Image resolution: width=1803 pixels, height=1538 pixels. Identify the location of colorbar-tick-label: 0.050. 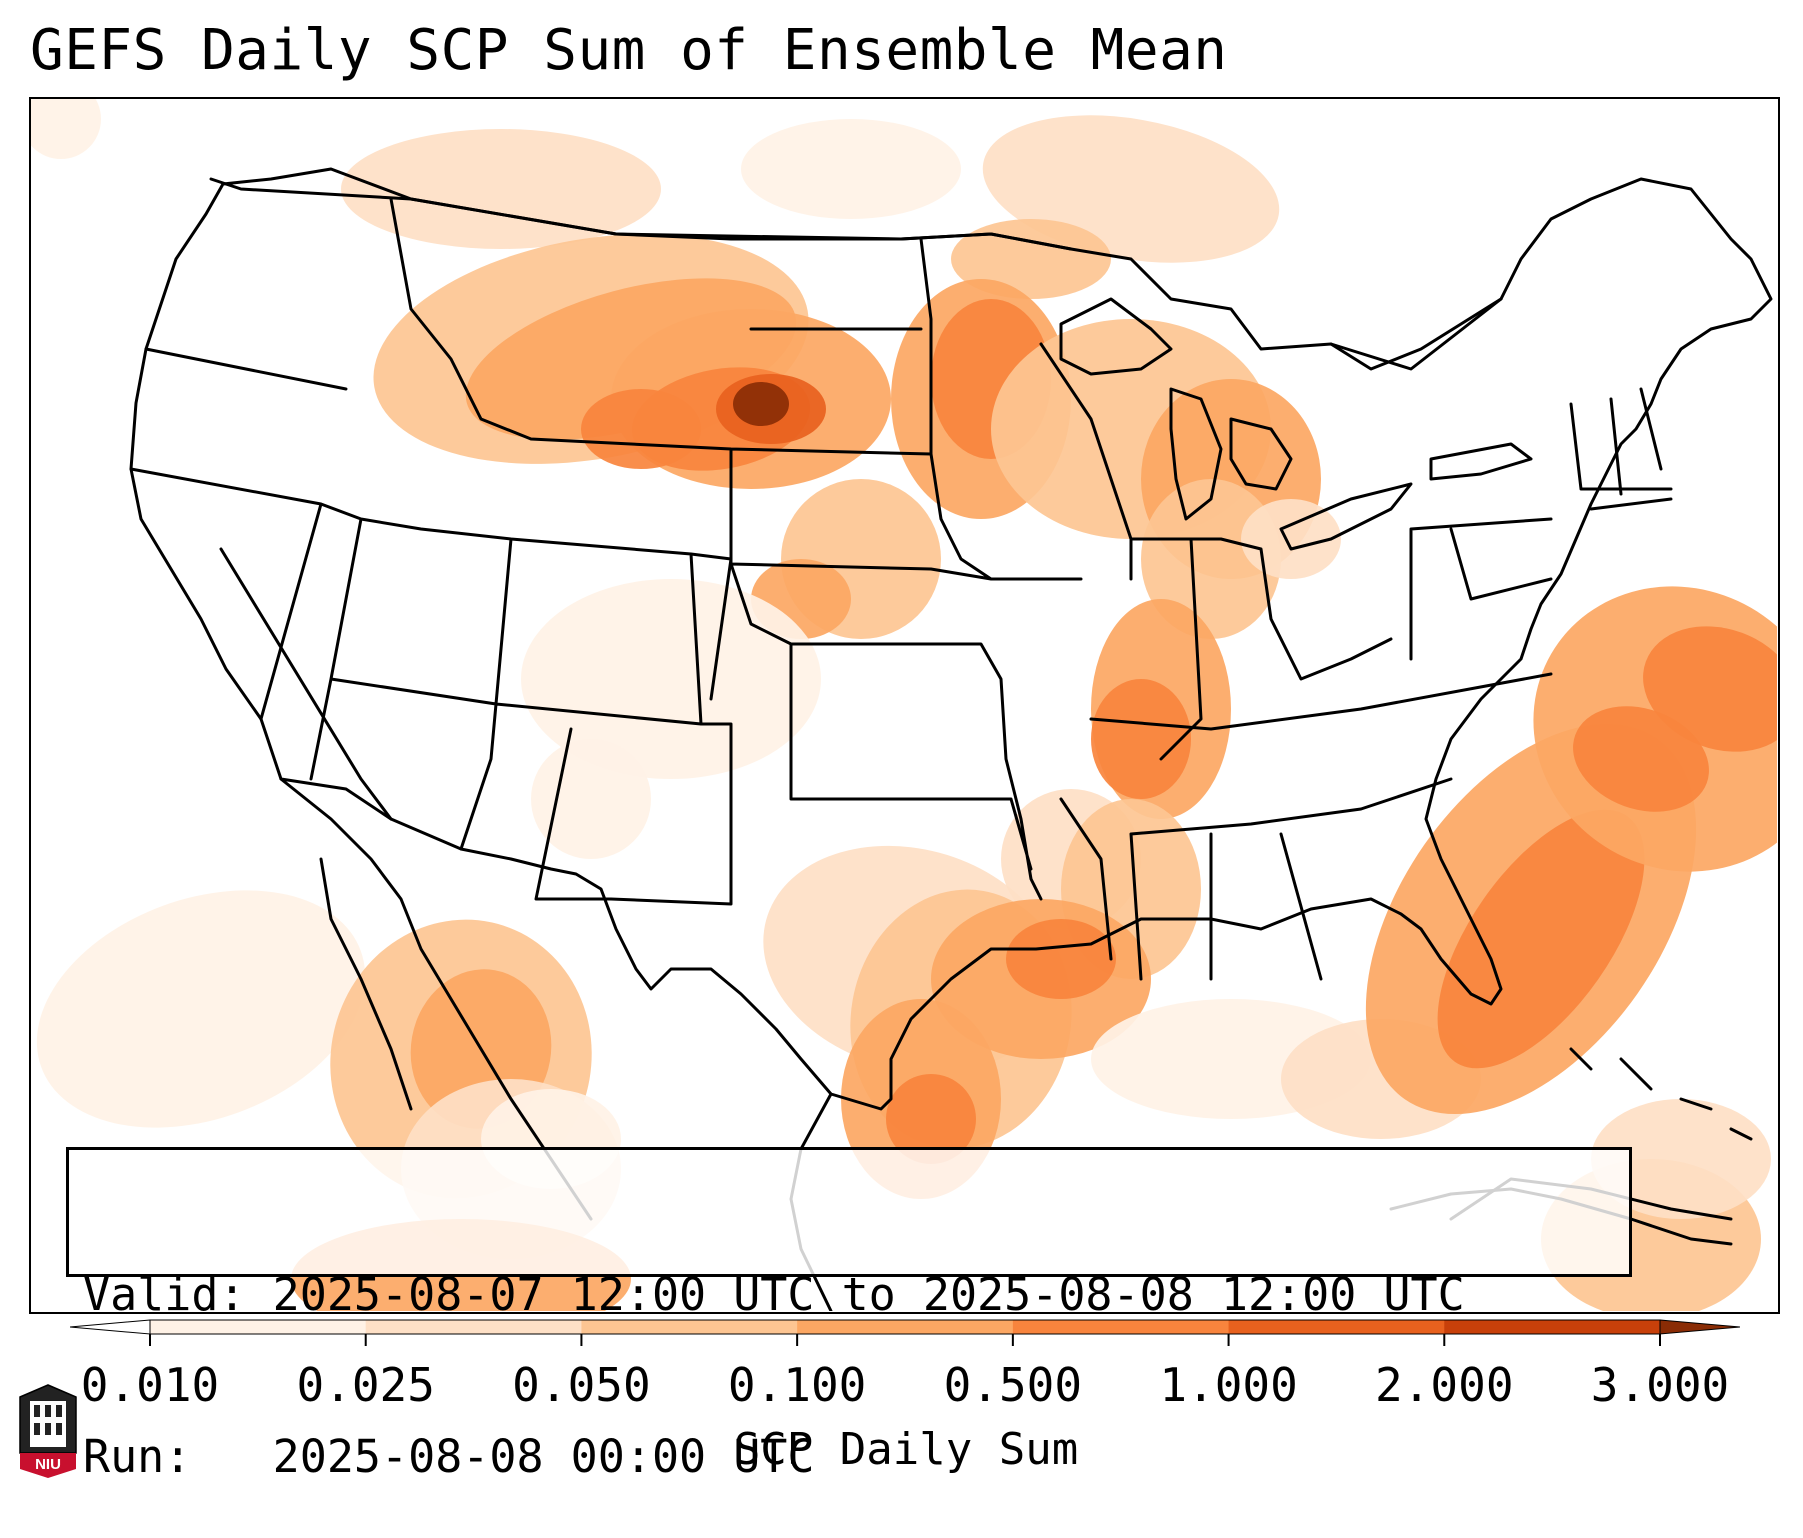
(581, 1385).